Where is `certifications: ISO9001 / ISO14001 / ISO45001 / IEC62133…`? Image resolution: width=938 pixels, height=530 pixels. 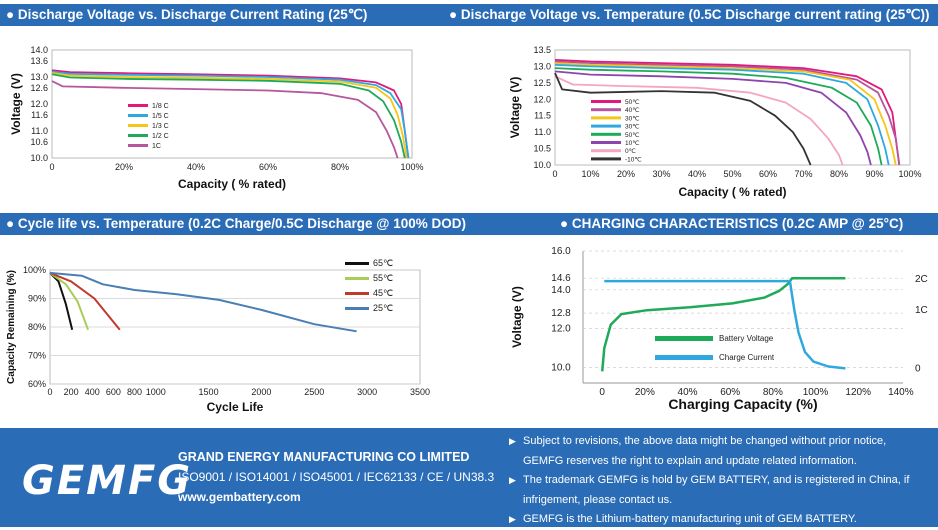 certifications: ISO9001 / ISO14001 / ISO45001 / IEC62133… is located at coordinates (336, 477).